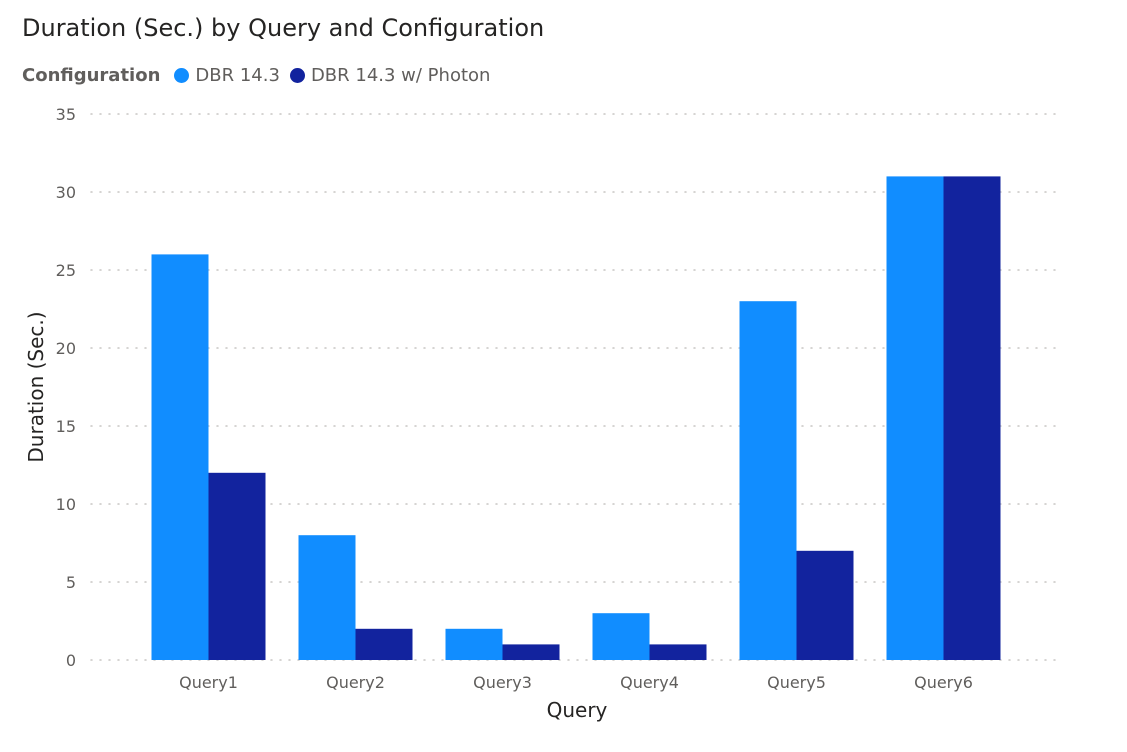  I want to click on legend-title: Configuration, so click(91, 75).